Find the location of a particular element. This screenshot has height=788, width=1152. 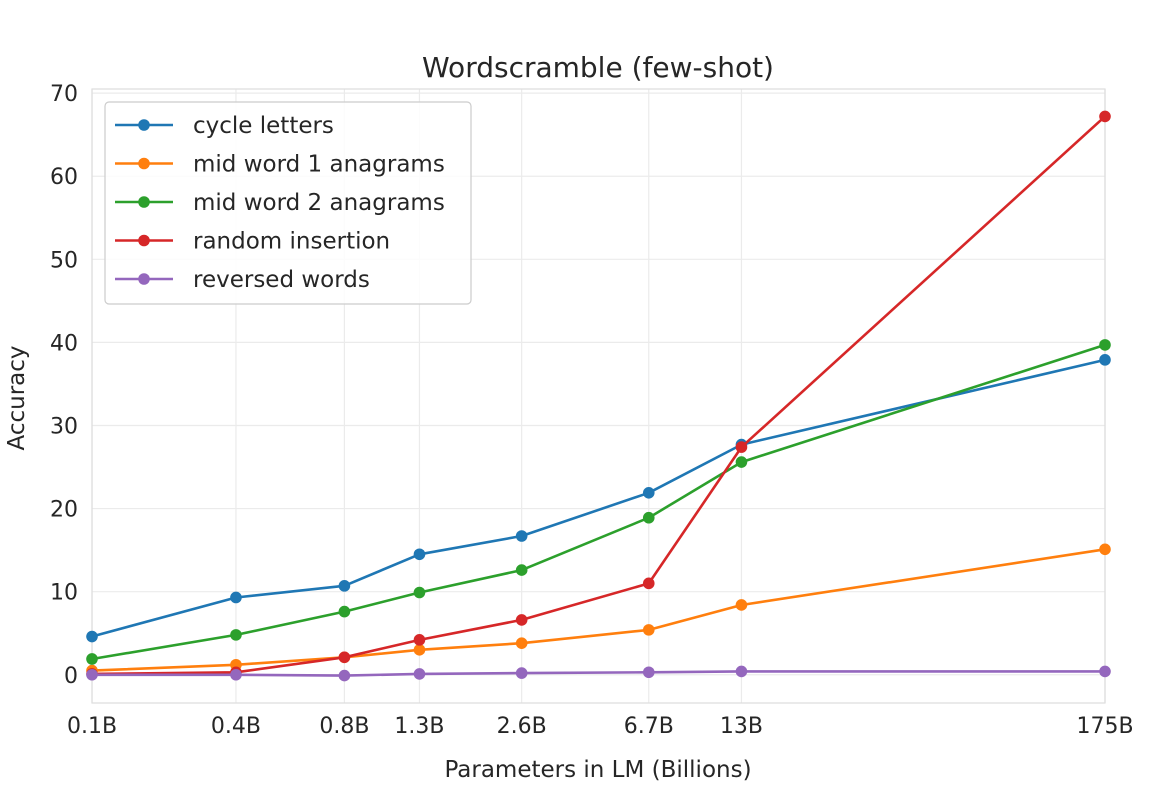

legend-label: cycle letters is located at coordinates (263, 126).